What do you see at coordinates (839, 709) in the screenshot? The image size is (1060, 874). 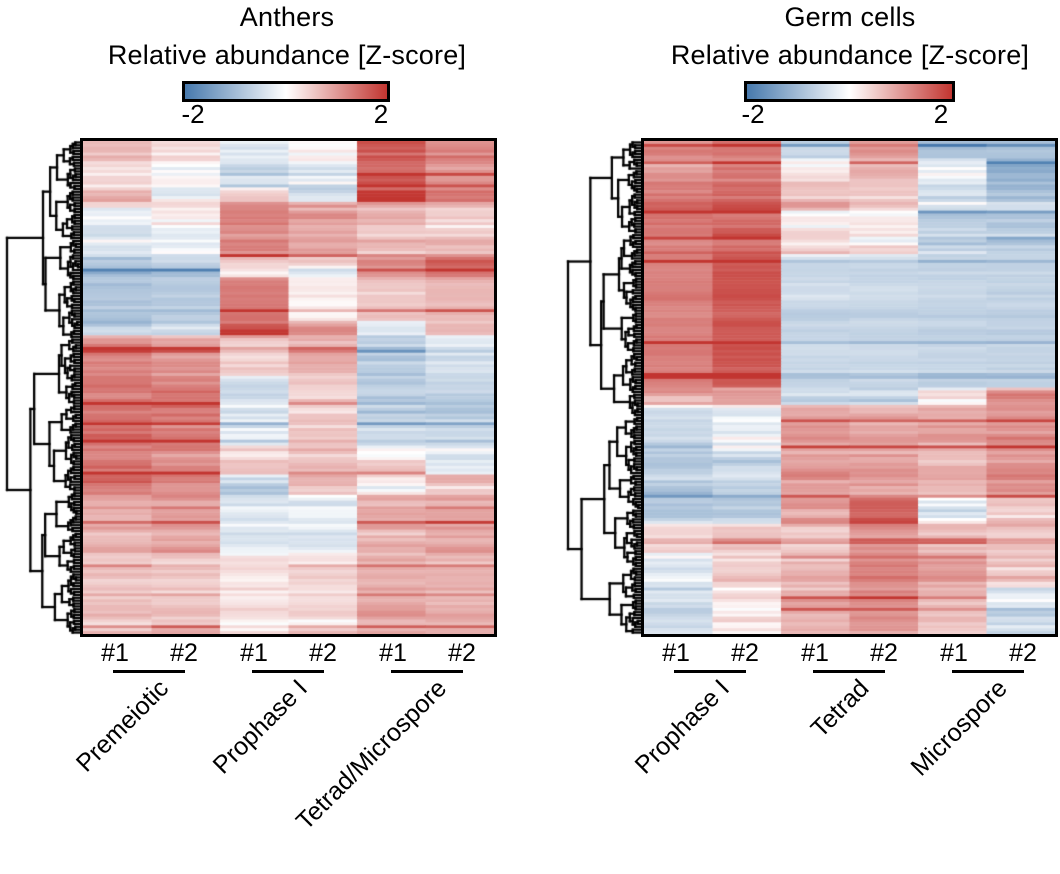 I see `group-label: Tetrad` at bounding box center [839, 709].